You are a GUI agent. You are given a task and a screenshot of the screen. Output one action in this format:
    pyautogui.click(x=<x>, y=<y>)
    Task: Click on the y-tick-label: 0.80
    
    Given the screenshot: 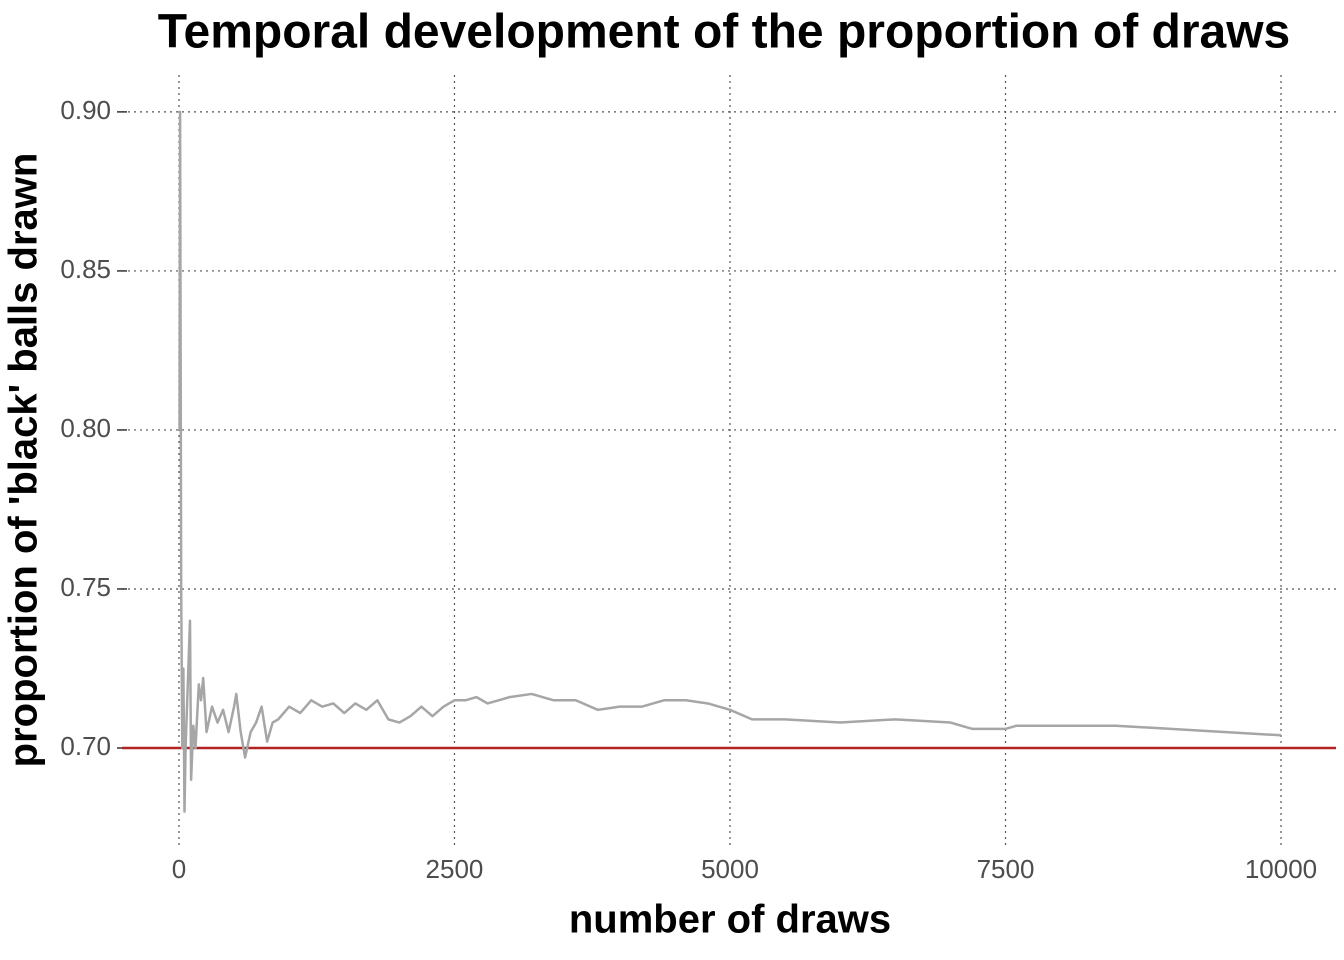 What is the action you would take?
    pyautogui.click(x=85, y=428)
    